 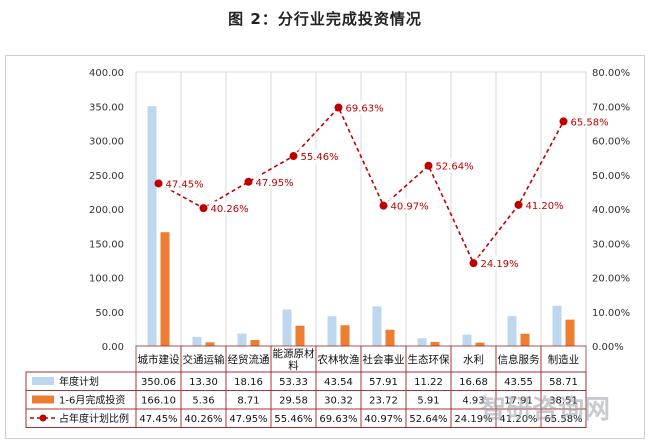 I want to click on table-value-label: 24.19%, so click(x=473, y=419).